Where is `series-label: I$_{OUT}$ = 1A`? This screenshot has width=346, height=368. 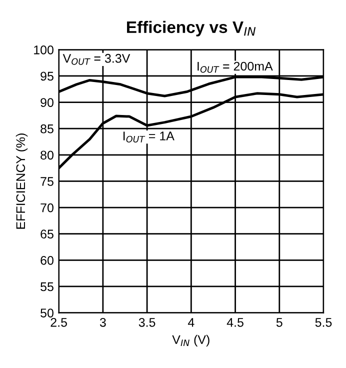
series-label: I$_{OUT}$ = 1A is located at coordinates (149, 137).